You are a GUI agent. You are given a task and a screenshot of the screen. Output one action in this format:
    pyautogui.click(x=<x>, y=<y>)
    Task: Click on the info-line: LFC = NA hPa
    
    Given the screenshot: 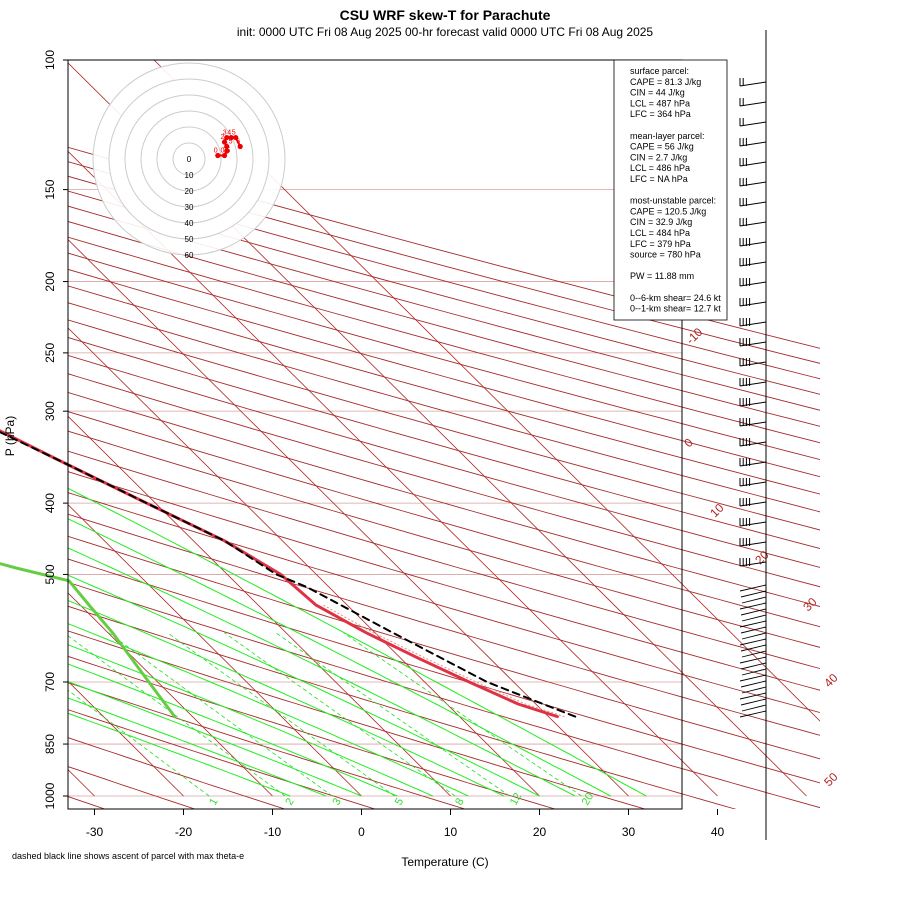 What is the action you would take?
    pyautogui.click(x=659, y=179)
    